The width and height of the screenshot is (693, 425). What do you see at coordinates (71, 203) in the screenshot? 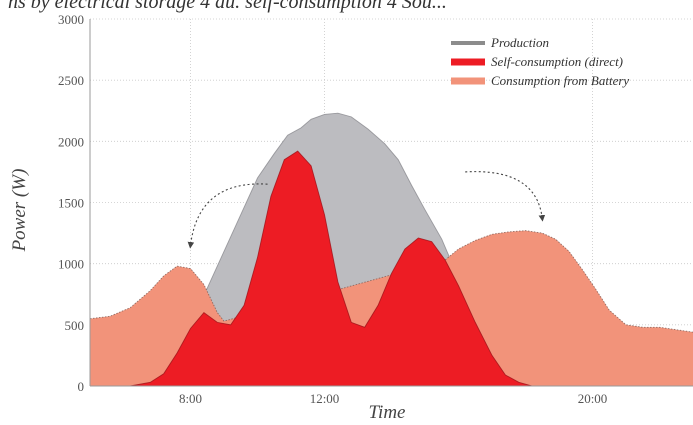
I see `y-tick-label: 1500` at bounding box center [71, 203].